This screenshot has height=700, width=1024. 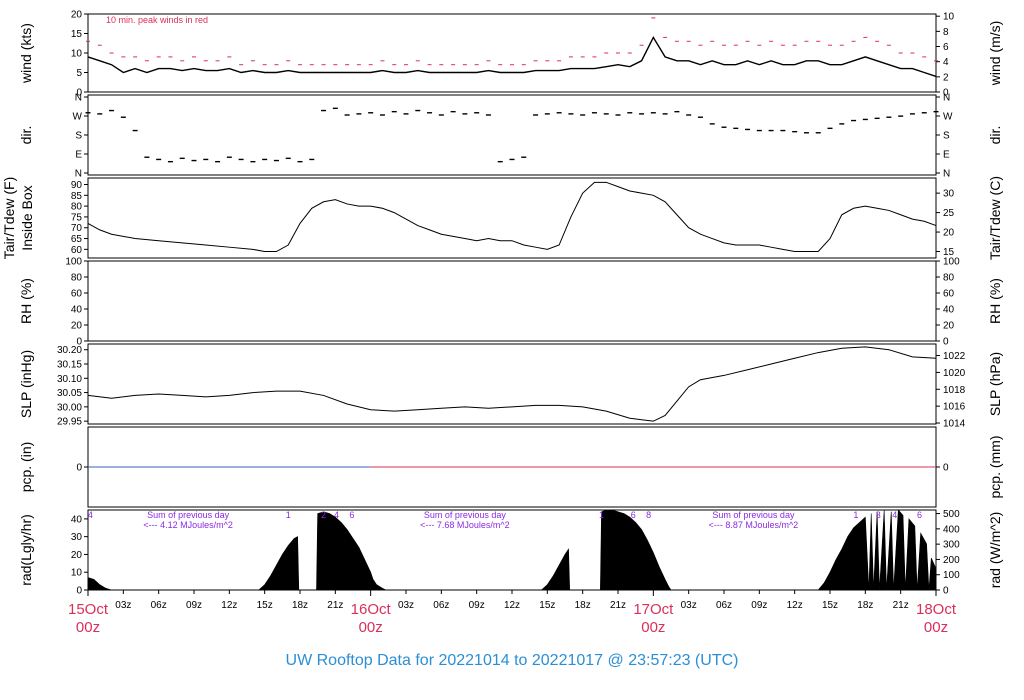 What do you see at coordinates (919, 515) in the screenshot?
I see `uv-mark-11: 6` at bounding box center [919, 515].